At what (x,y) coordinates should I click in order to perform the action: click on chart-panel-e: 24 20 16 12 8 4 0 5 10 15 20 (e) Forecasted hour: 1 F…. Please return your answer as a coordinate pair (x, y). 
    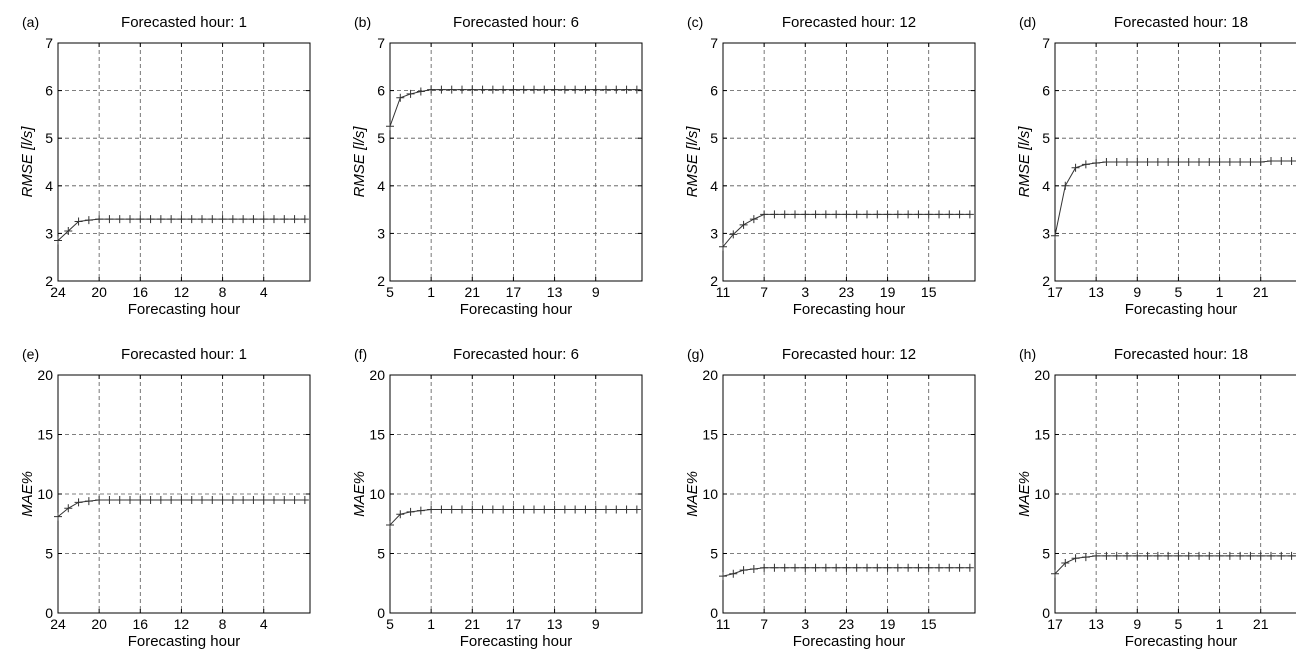
    Looking at the image, I should click on (165, 498).